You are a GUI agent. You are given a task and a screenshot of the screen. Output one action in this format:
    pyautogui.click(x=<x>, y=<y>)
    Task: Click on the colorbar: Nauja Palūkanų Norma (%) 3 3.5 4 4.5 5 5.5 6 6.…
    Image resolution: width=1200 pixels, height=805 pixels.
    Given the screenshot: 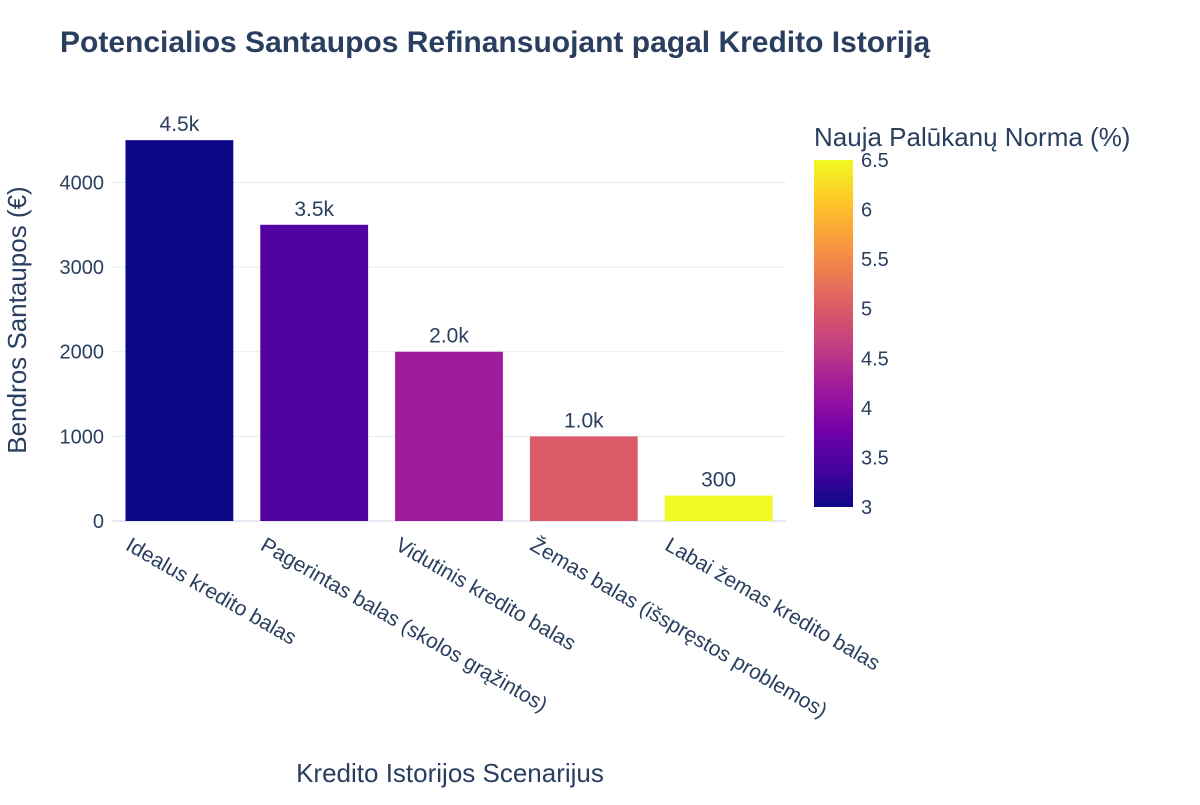 What is the action you would take?
    pyautogui.click(x=972, y=320)
    